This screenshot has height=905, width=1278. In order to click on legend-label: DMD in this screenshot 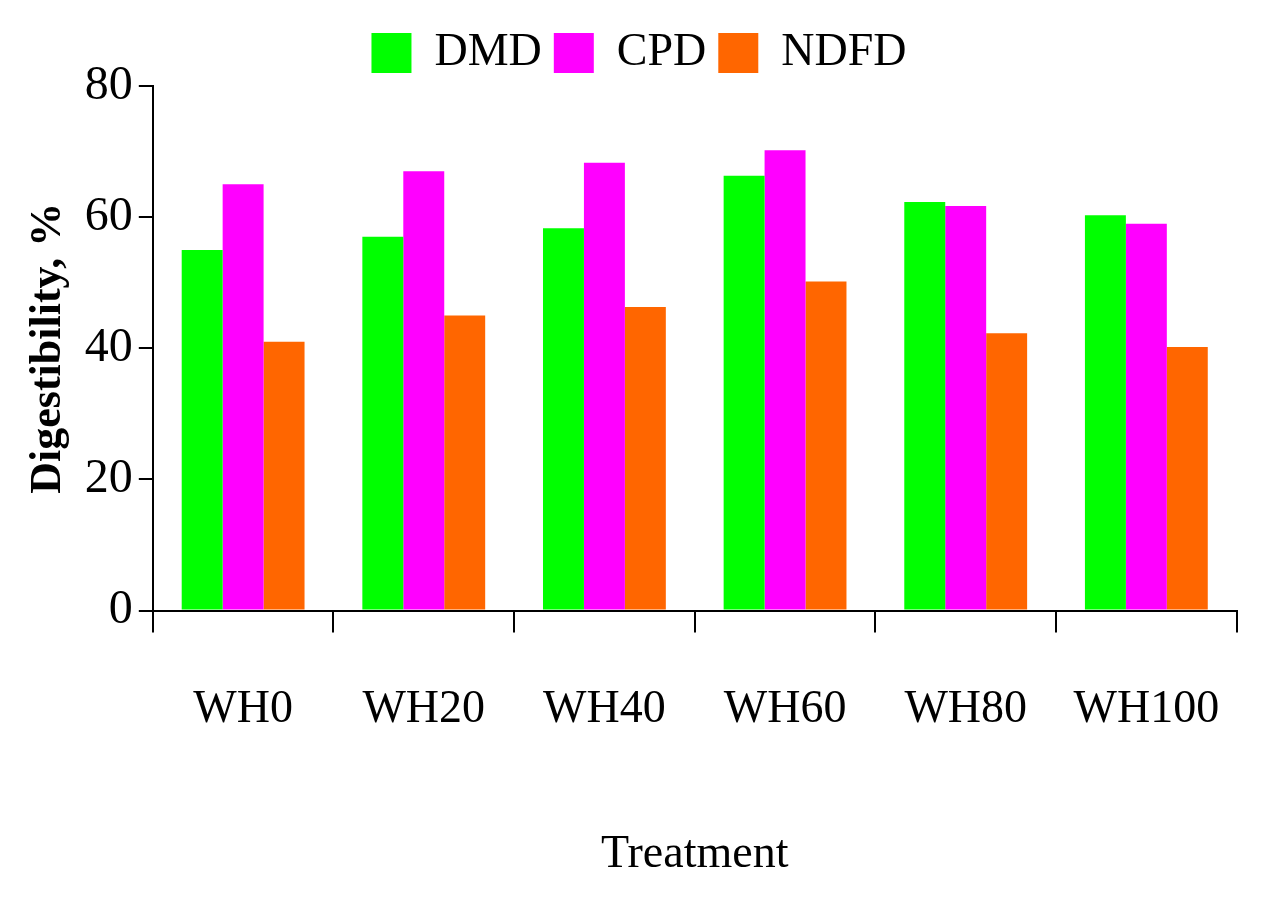, I will do `click(488, 50)`.